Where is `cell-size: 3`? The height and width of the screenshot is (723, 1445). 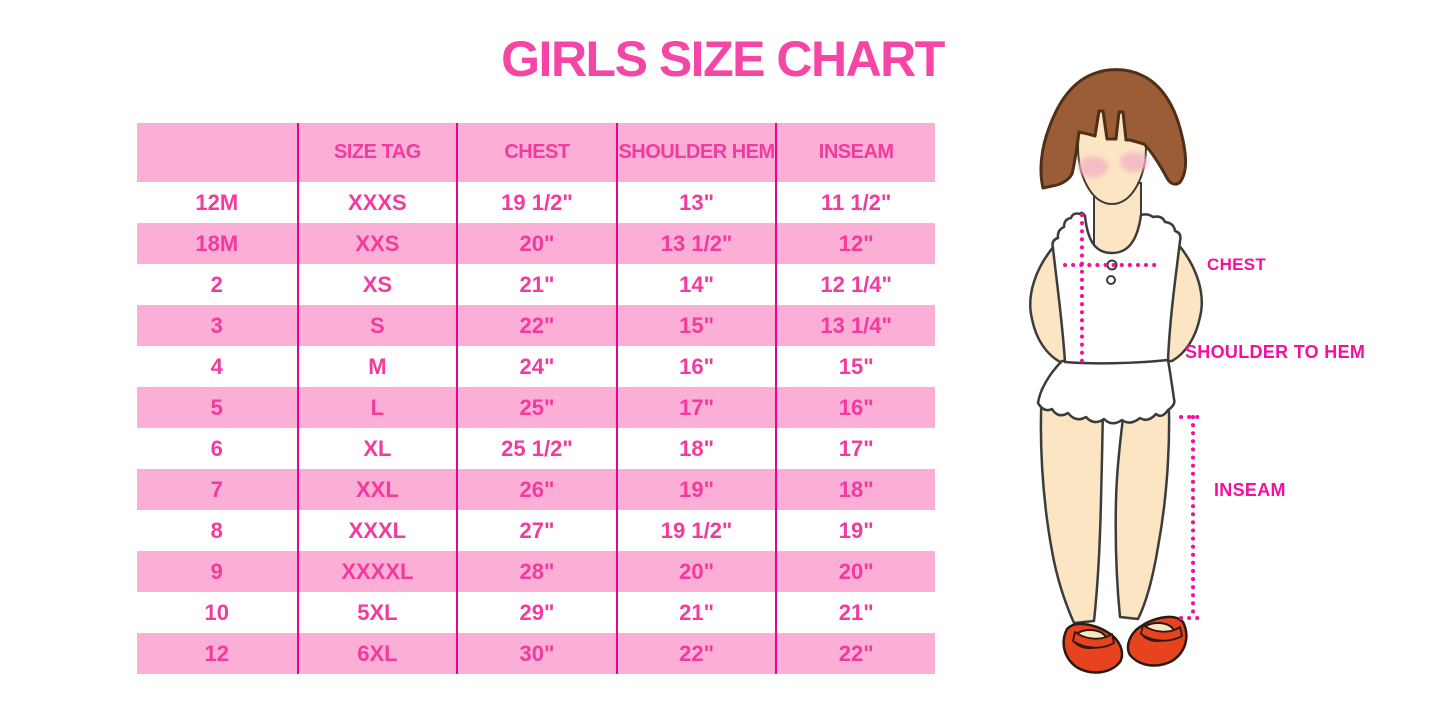 cell-size: 3 is located at coordinates (216, 325).